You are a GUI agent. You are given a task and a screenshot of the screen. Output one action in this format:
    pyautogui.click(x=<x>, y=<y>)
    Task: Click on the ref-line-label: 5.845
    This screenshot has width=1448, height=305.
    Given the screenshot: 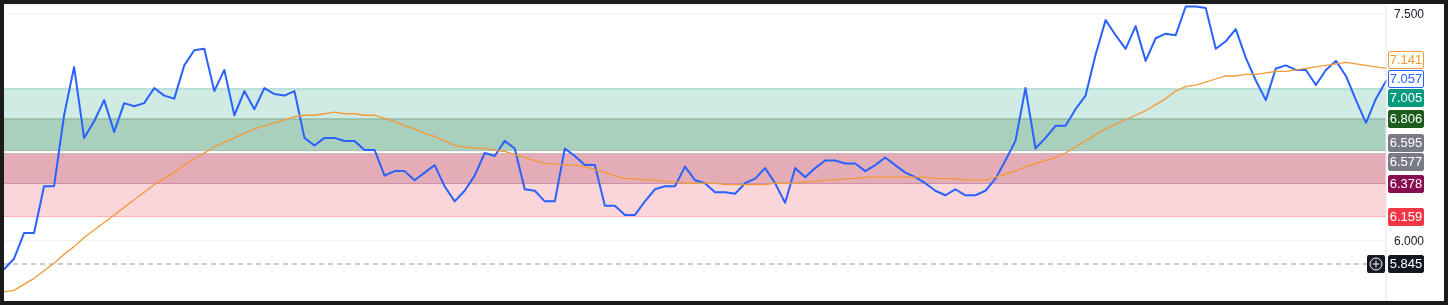 What is the action you would take?
    pyautogui.click(x=1406, y=264)
    